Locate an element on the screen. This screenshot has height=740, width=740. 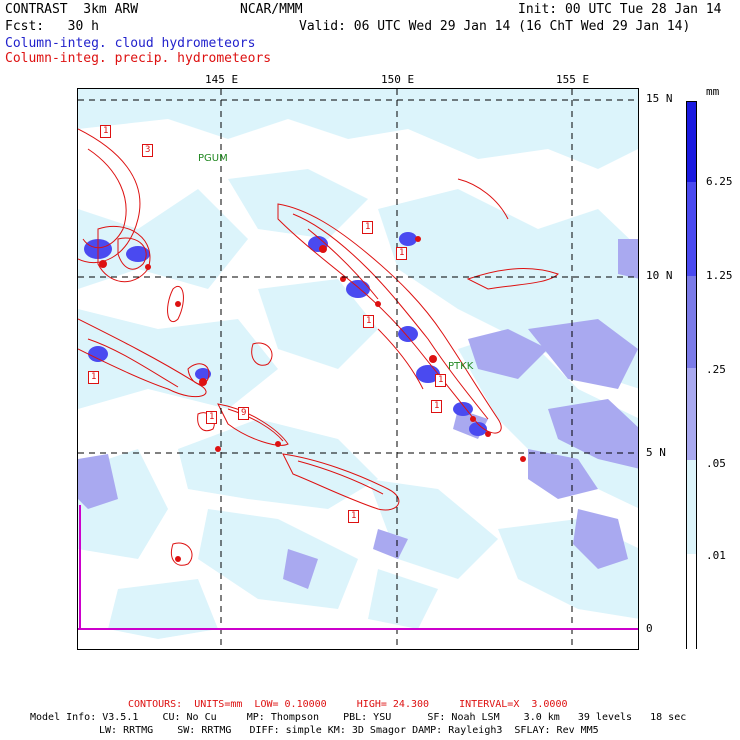
lat-label-10n: 10 N is located at coordinates (659, 275).